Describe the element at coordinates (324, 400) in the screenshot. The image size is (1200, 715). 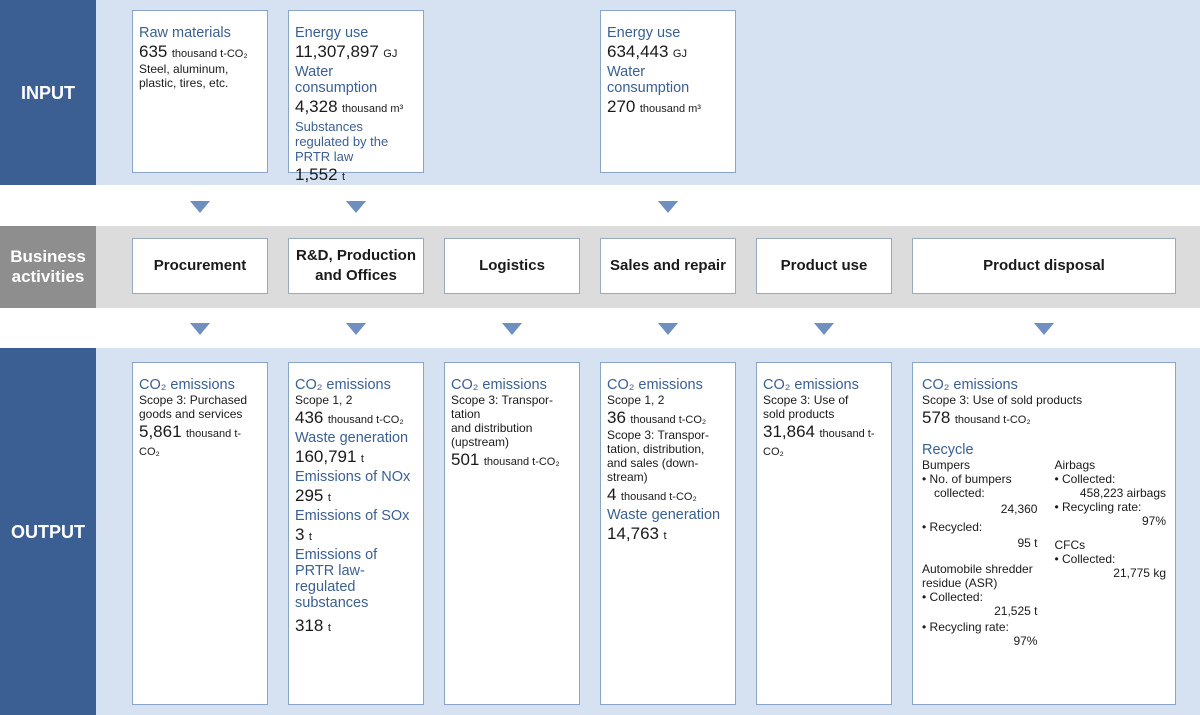
I see `output-production-scope: Scope 1, 2` at that location.